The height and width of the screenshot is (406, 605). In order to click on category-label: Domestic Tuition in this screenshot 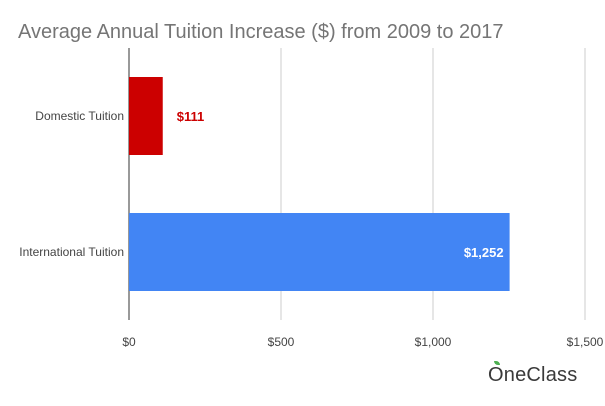, I will do `click(79, 116)`.